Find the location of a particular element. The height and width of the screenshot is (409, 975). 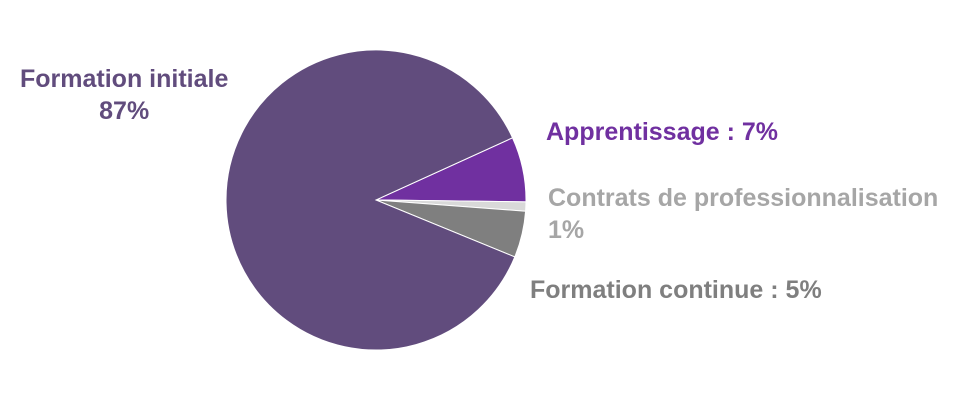

label-contrats-value: 1% is located at coordinates (566, 230).